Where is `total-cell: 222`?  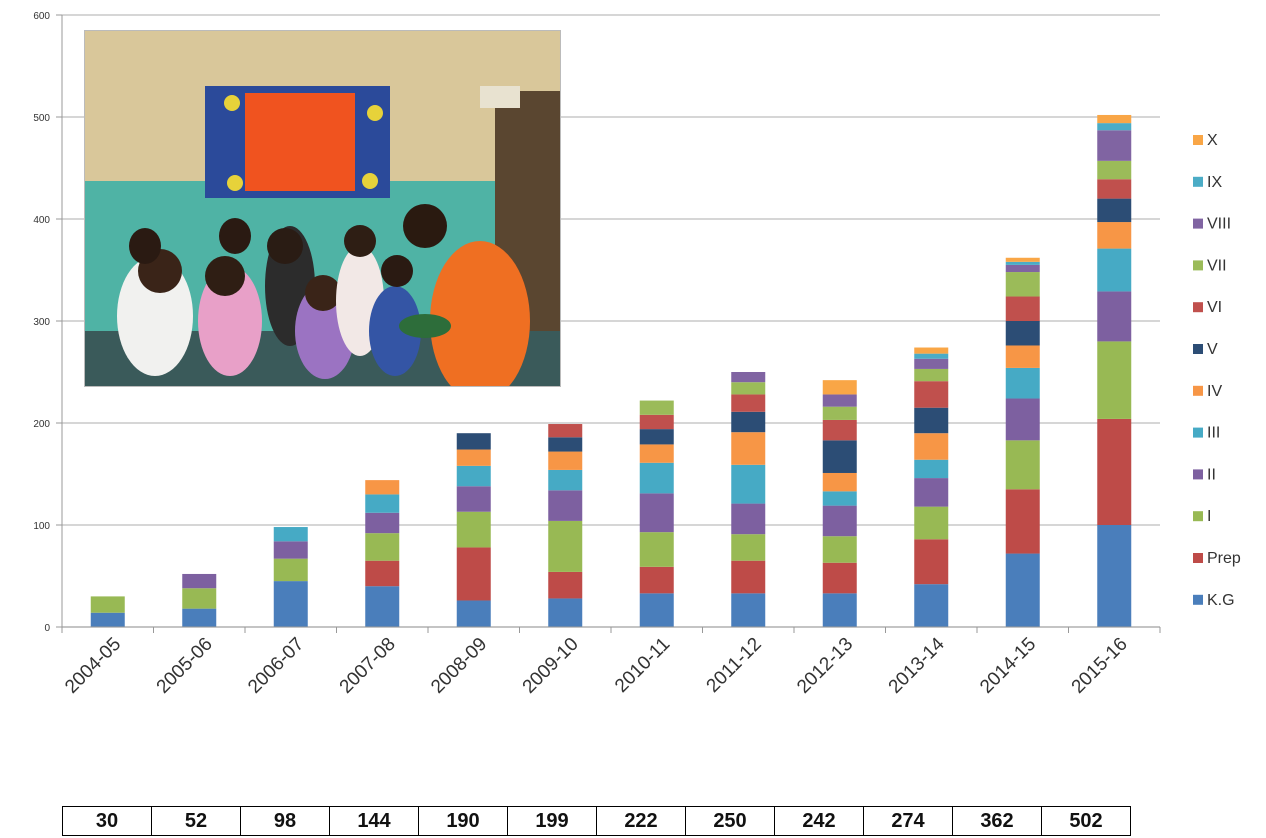 total-cell: 222 is located at coordinates (641, 821).